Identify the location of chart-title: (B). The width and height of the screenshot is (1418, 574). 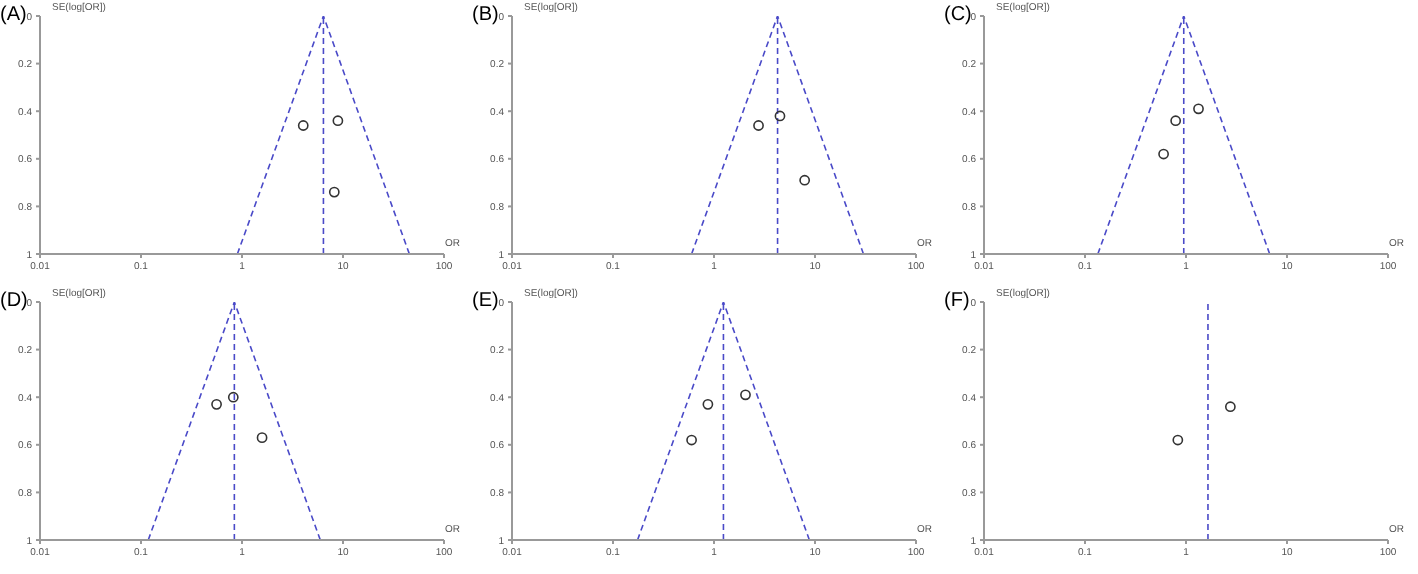
(485, 15).